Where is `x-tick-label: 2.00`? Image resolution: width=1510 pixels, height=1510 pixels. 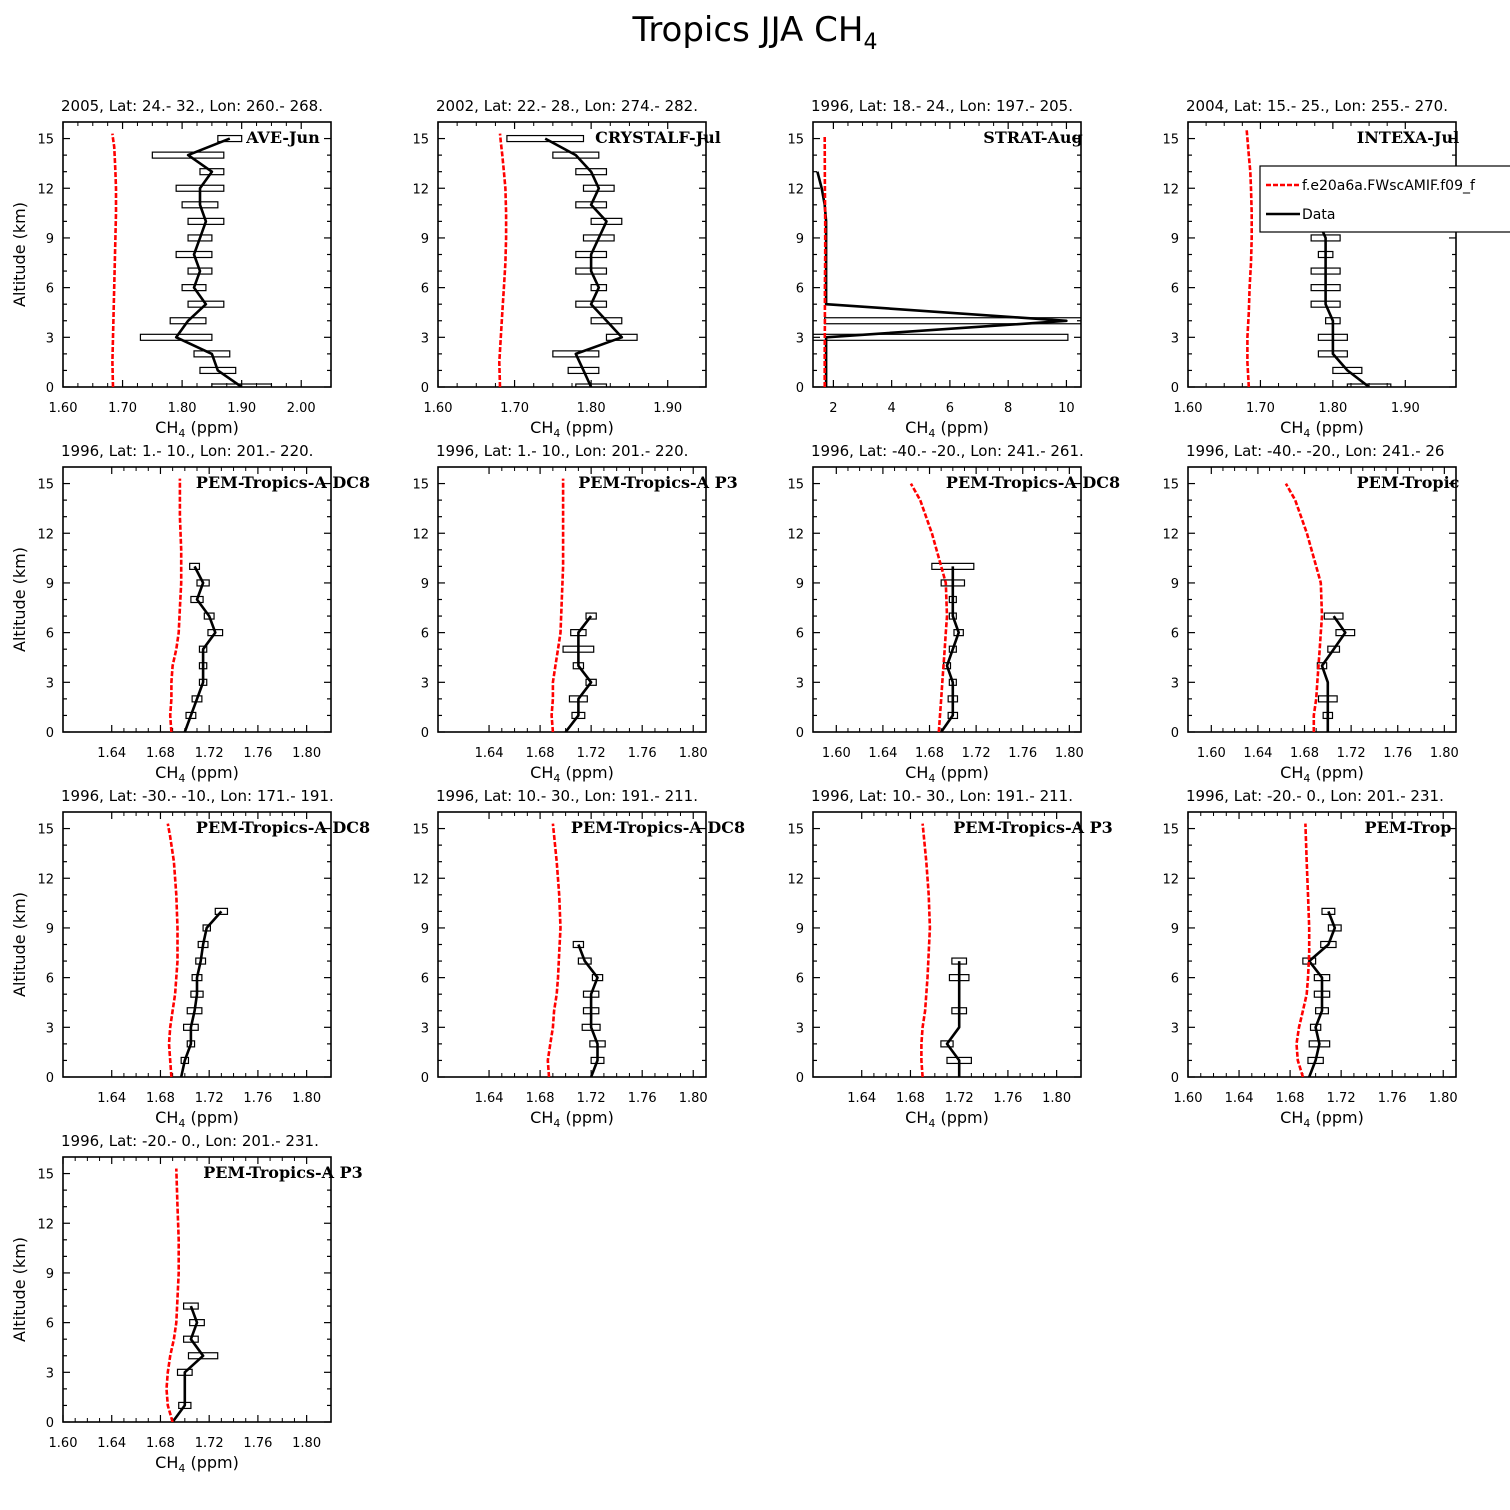 x-tick-label: 2.00 is located at coordinates (301, 408).